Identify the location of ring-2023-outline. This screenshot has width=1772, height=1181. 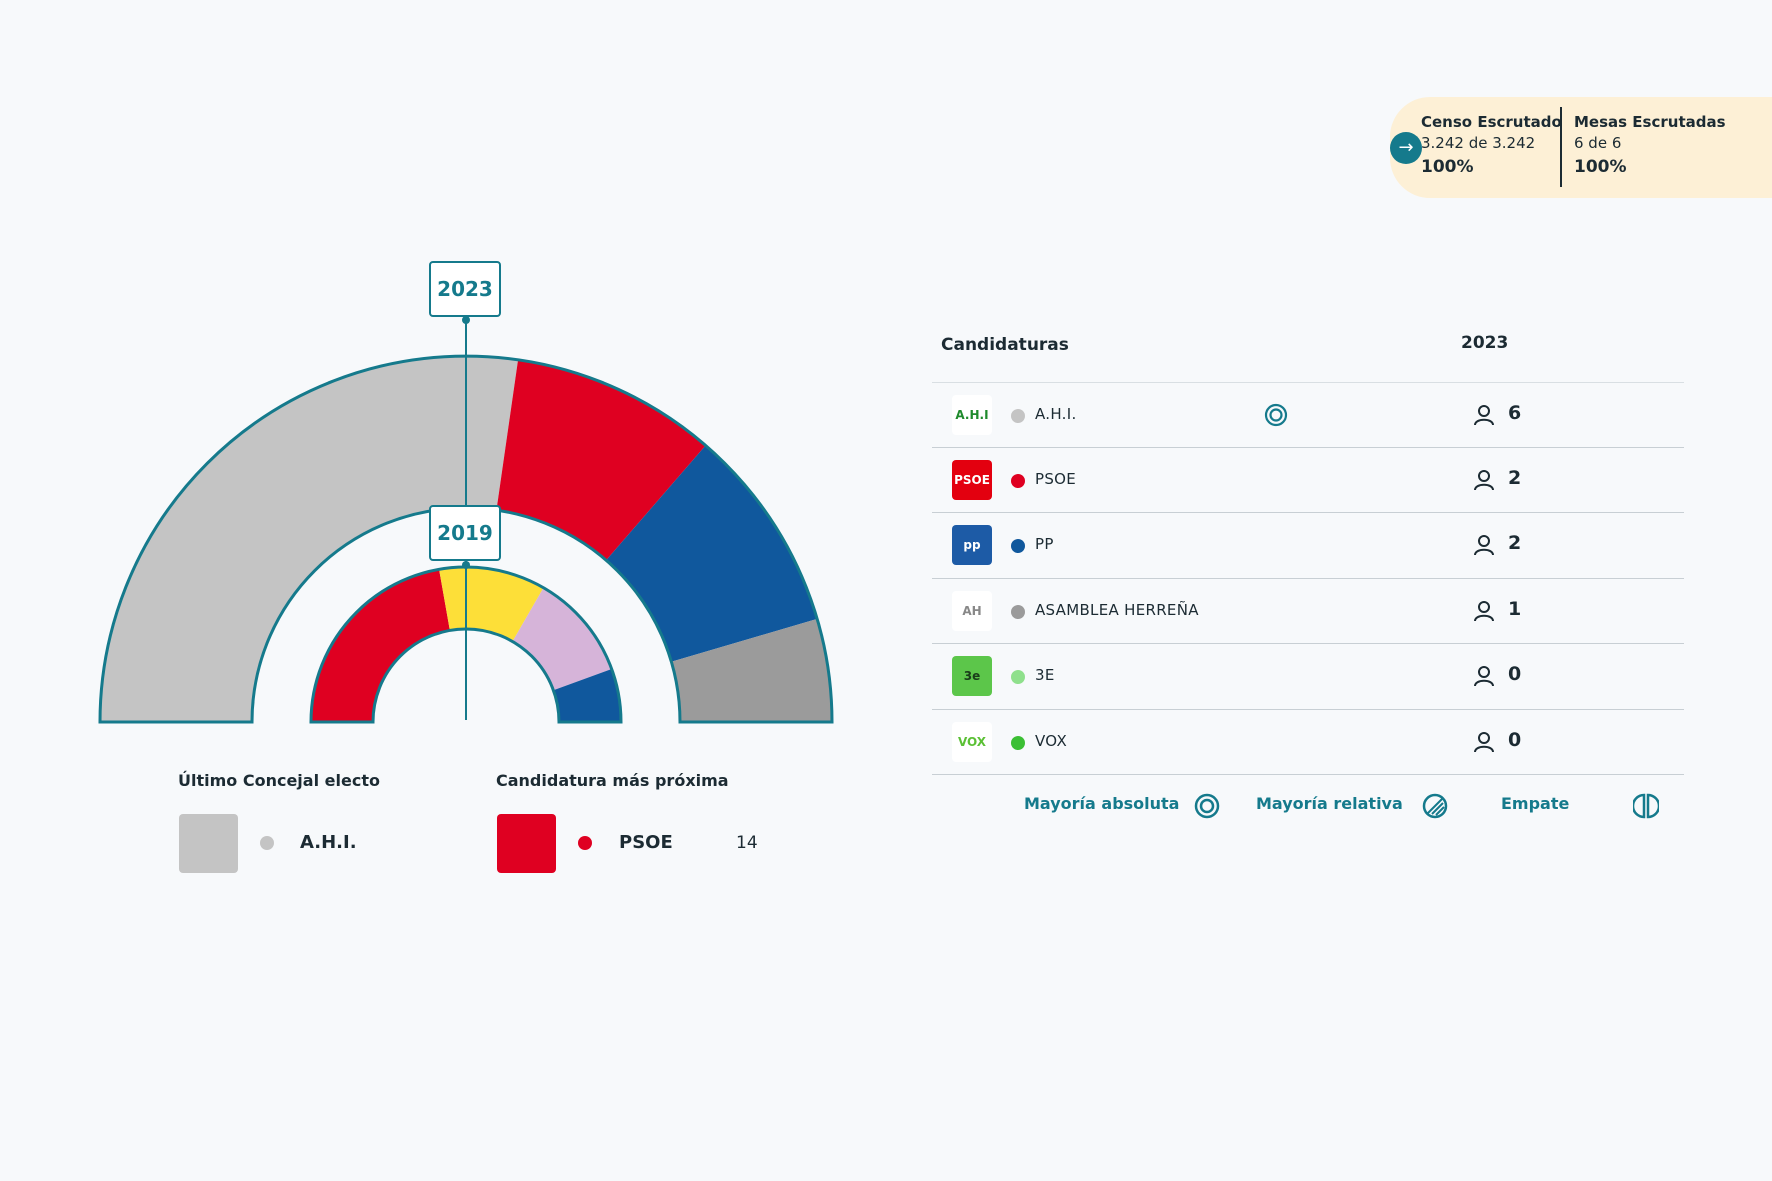
(466, 539).